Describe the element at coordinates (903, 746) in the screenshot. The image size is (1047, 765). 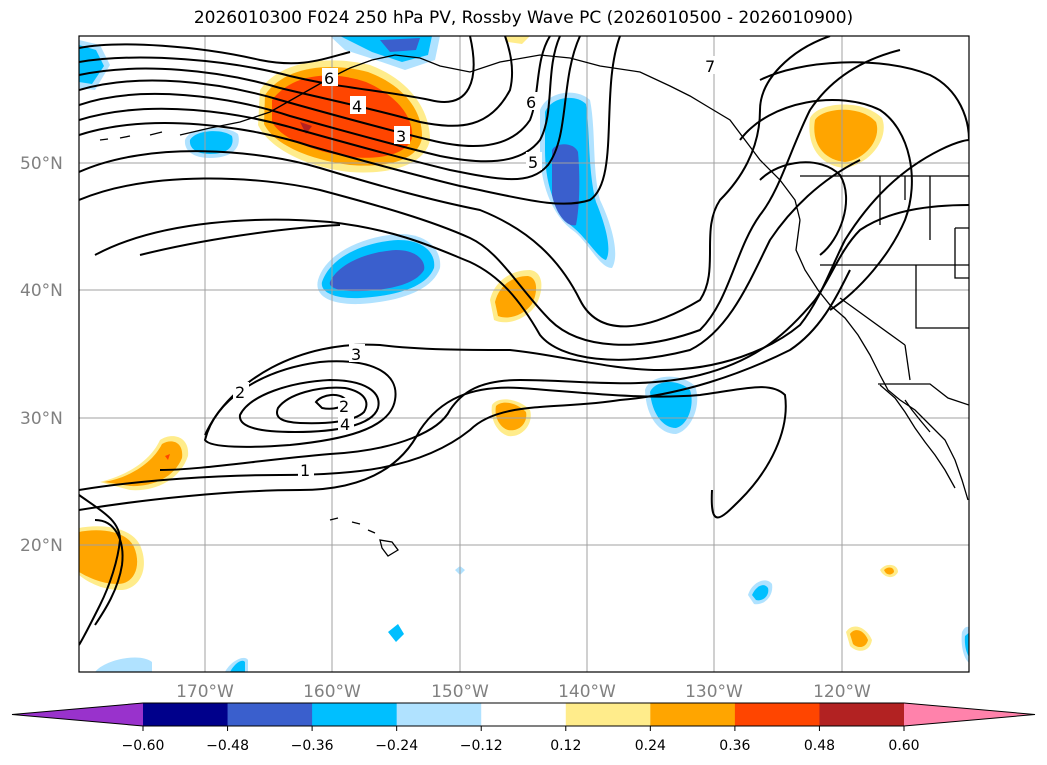
I see `colorbar-tick-label: 0.60` at that location.